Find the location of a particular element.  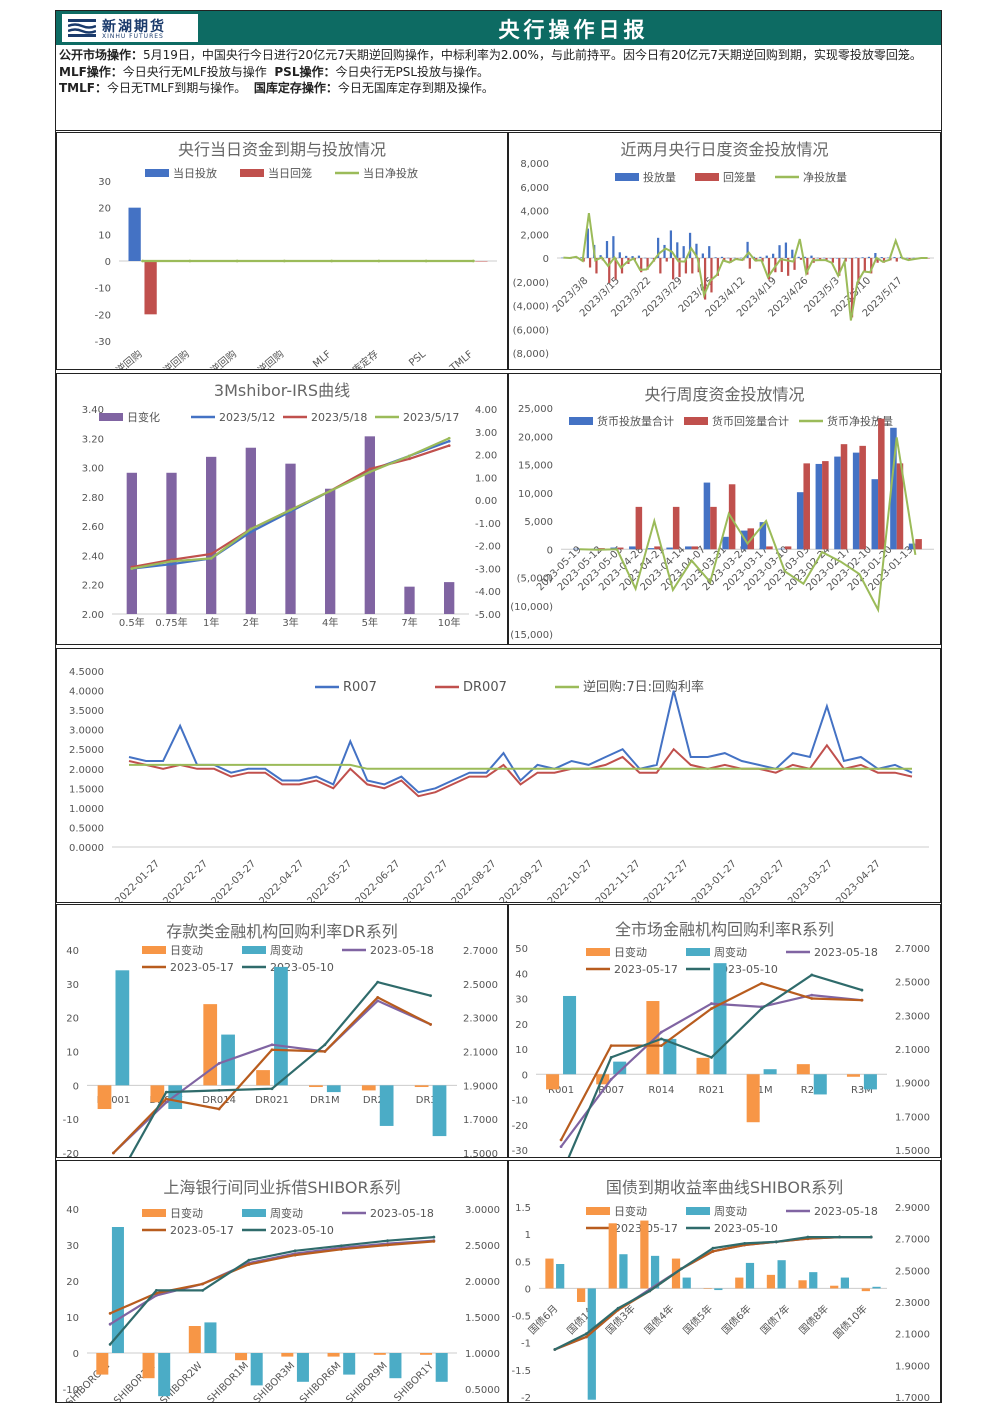

x-tick-label: 2022-02-27 is located at coordinates (185, 880).